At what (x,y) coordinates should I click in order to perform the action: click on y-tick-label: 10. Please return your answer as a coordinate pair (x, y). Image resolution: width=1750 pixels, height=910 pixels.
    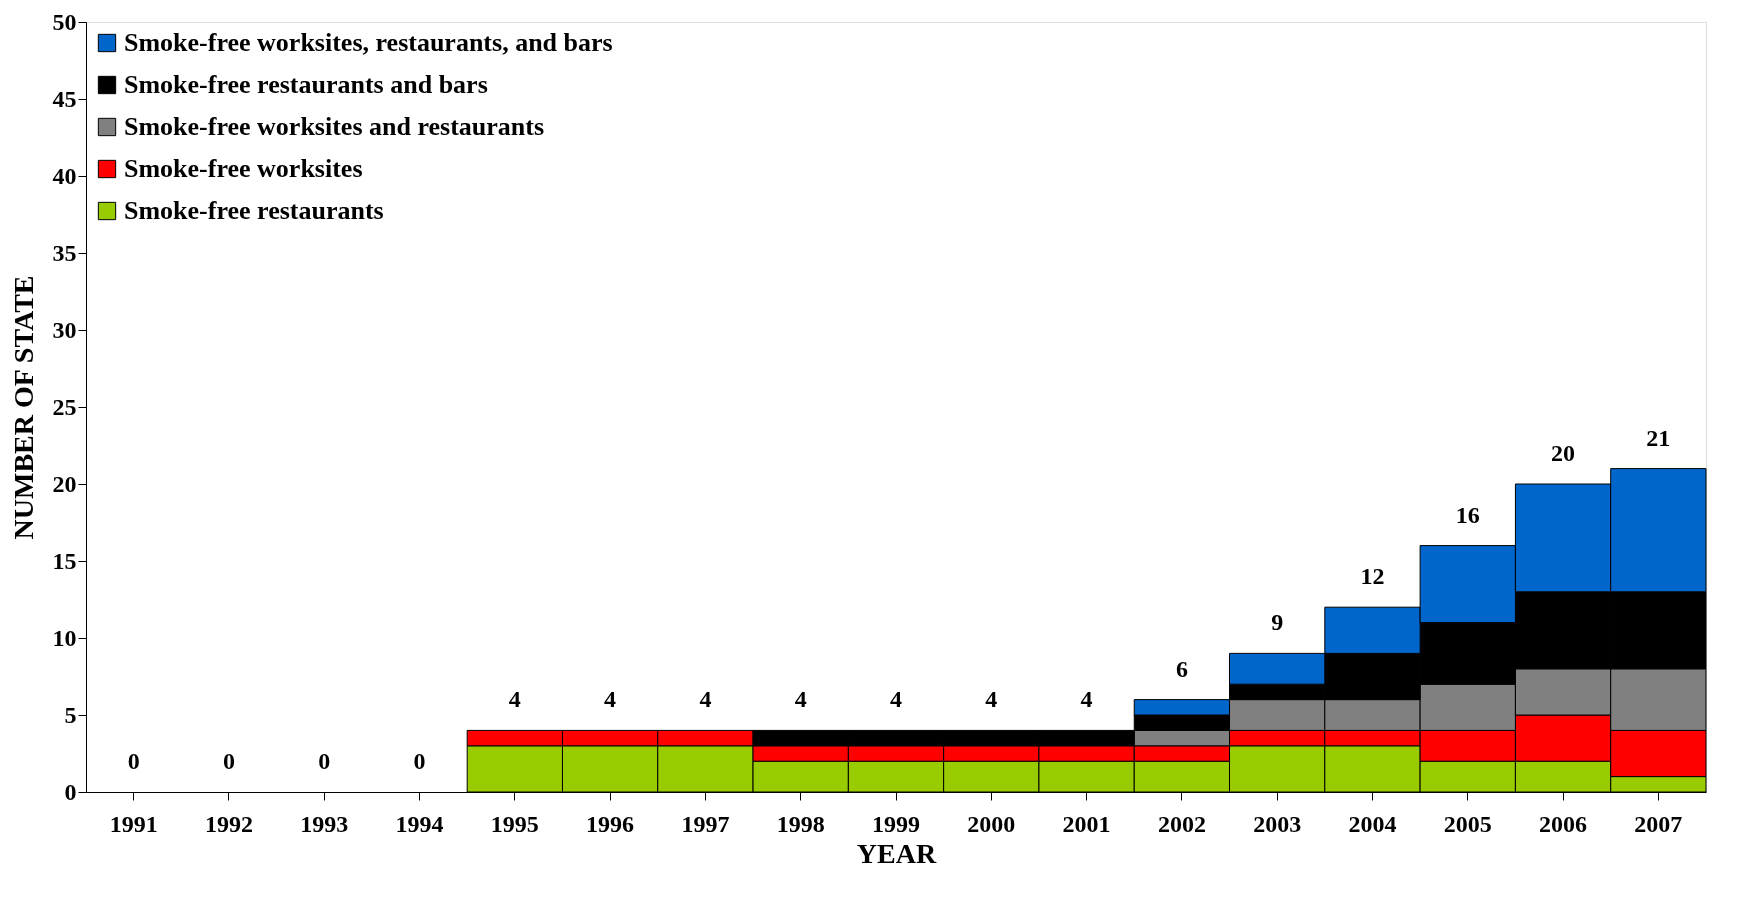
    Looking at the image, I should click on (64, 637).